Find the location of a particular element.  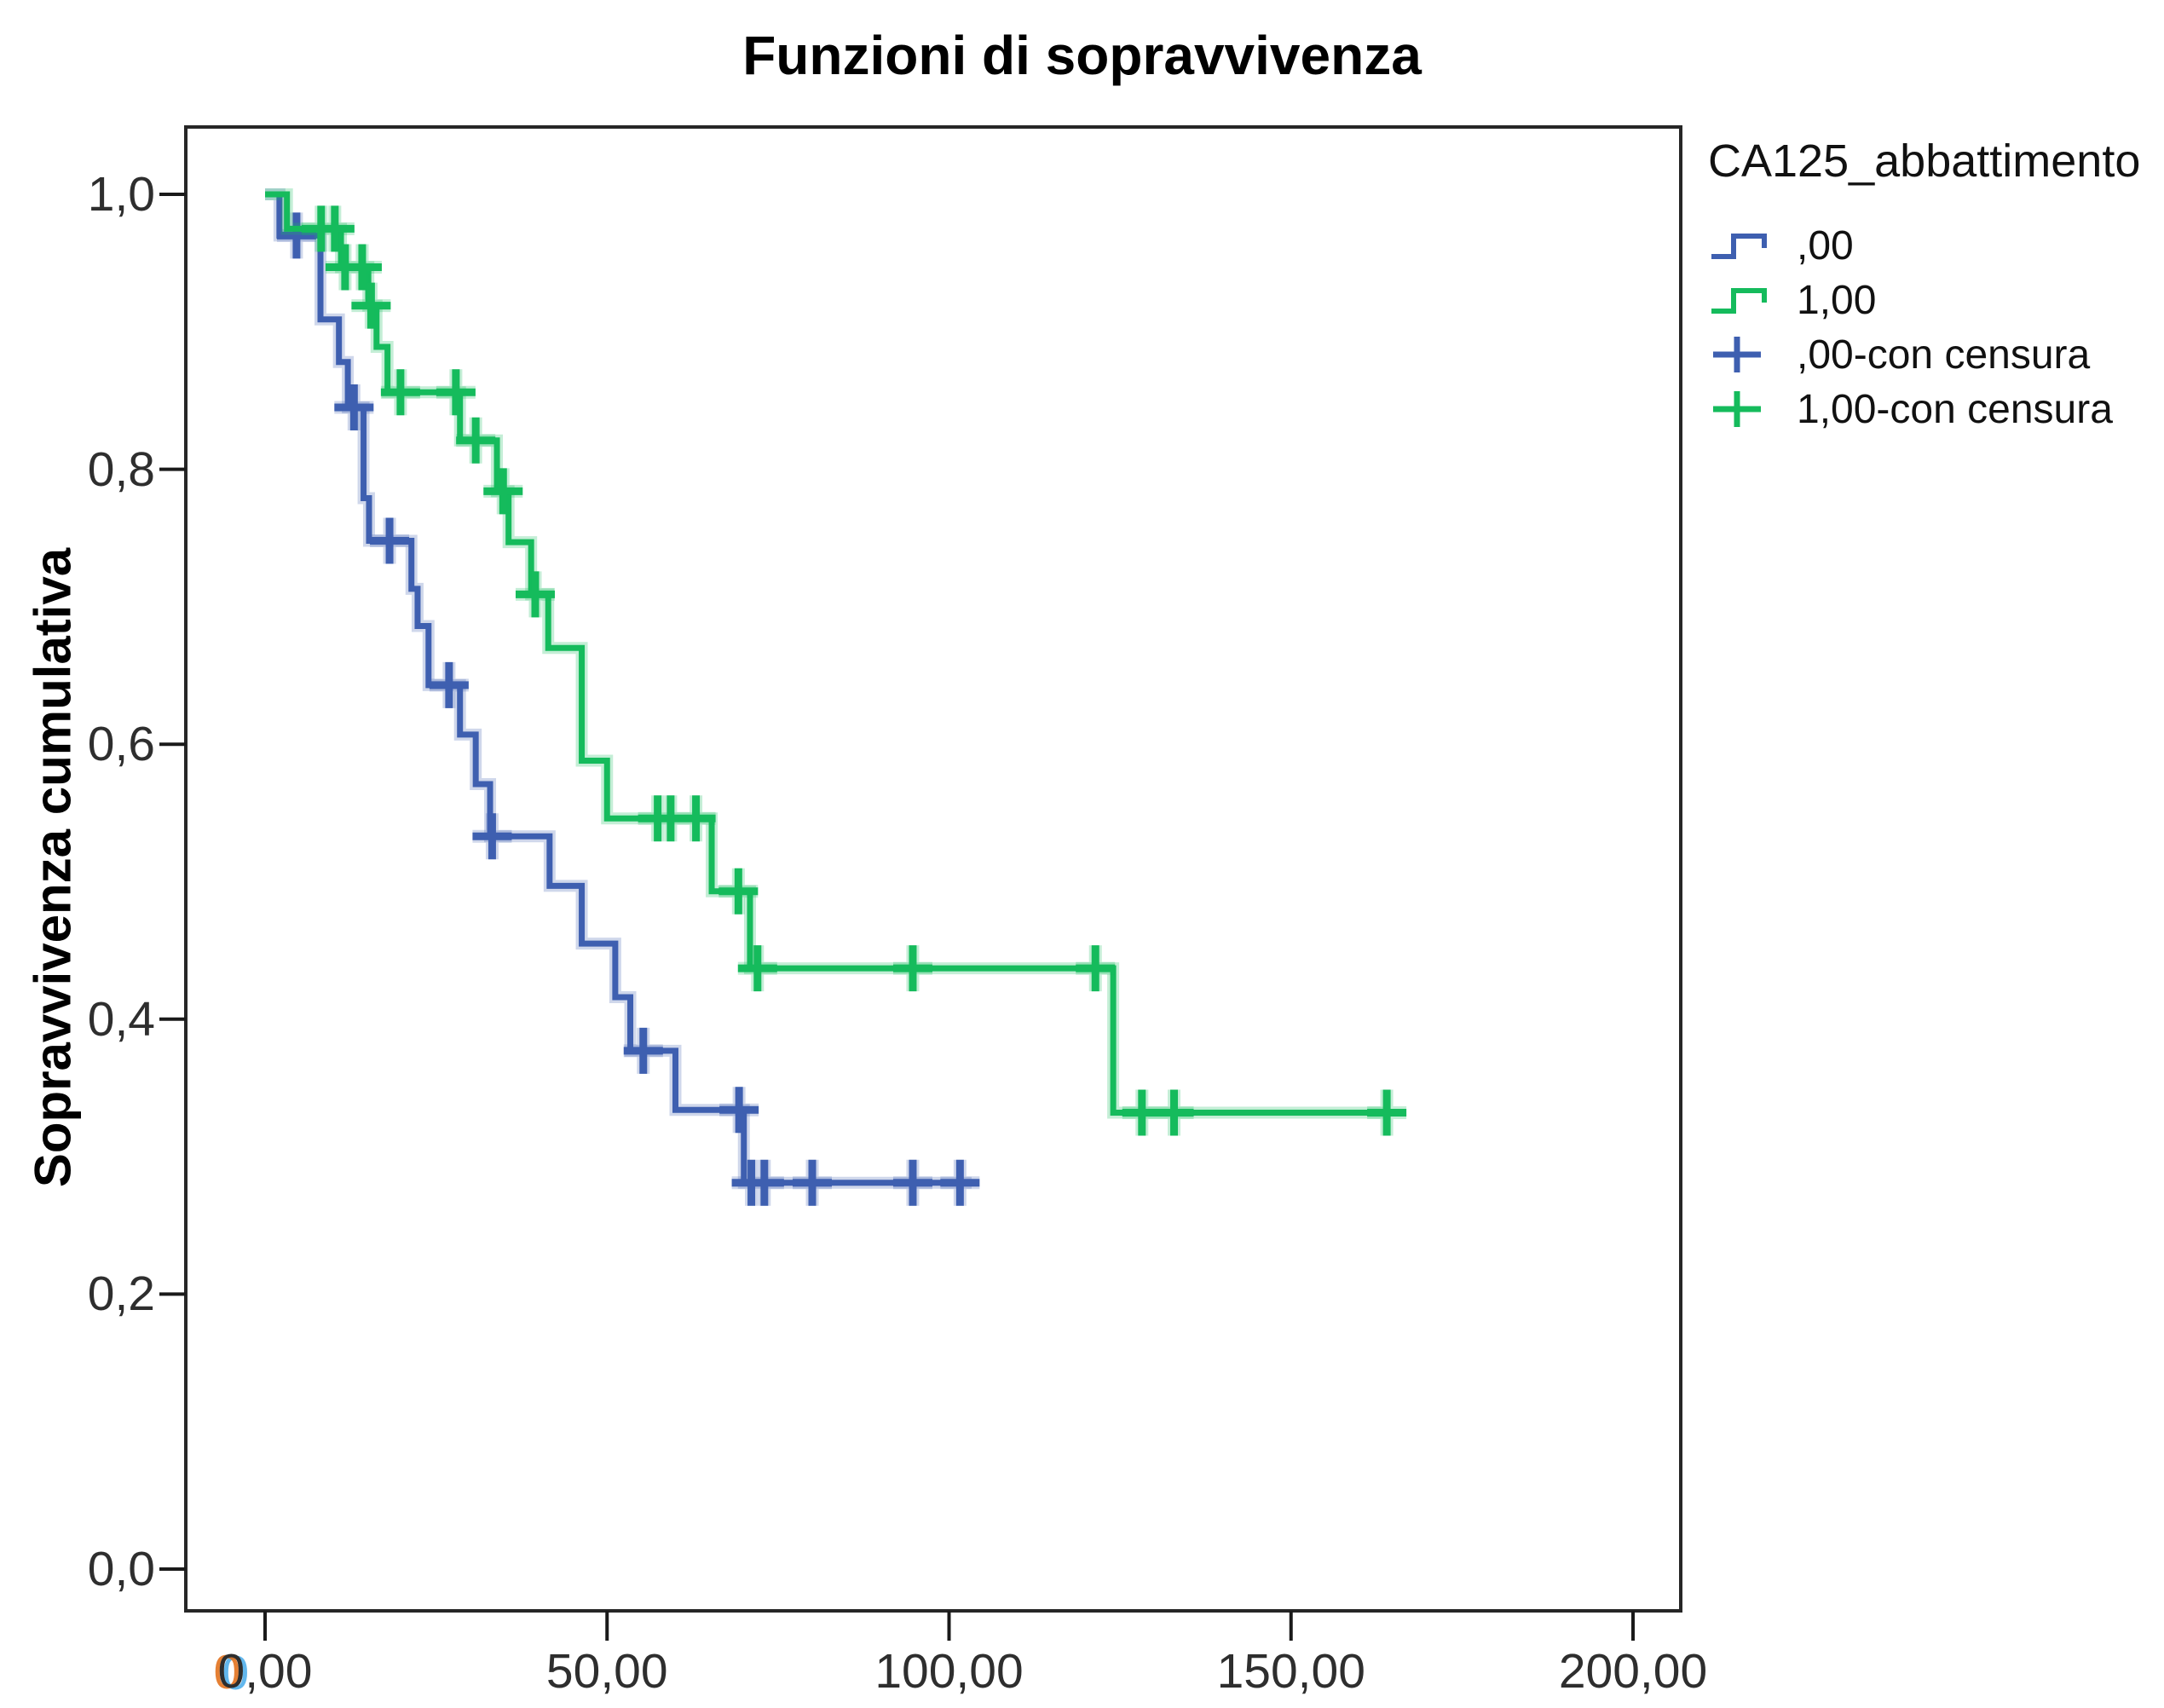

legend-item-group-00: ,00 is located at coordinates (1934, 245).